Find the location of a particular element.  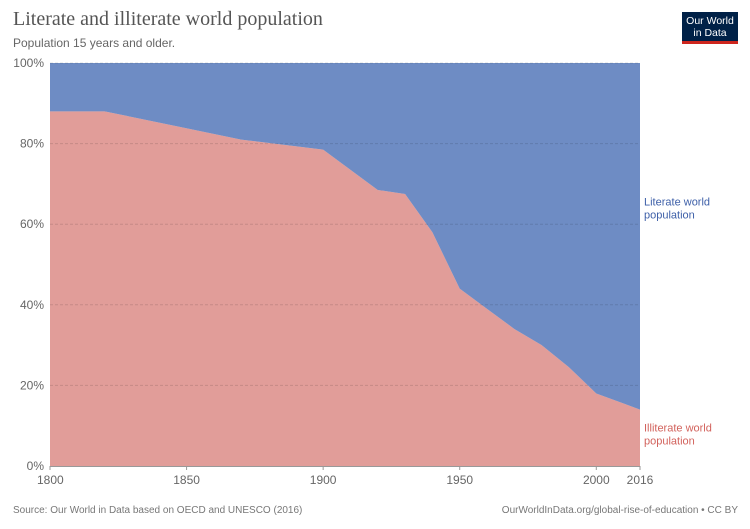

y-tick-label: 60% is located at coordinates (32, 224).